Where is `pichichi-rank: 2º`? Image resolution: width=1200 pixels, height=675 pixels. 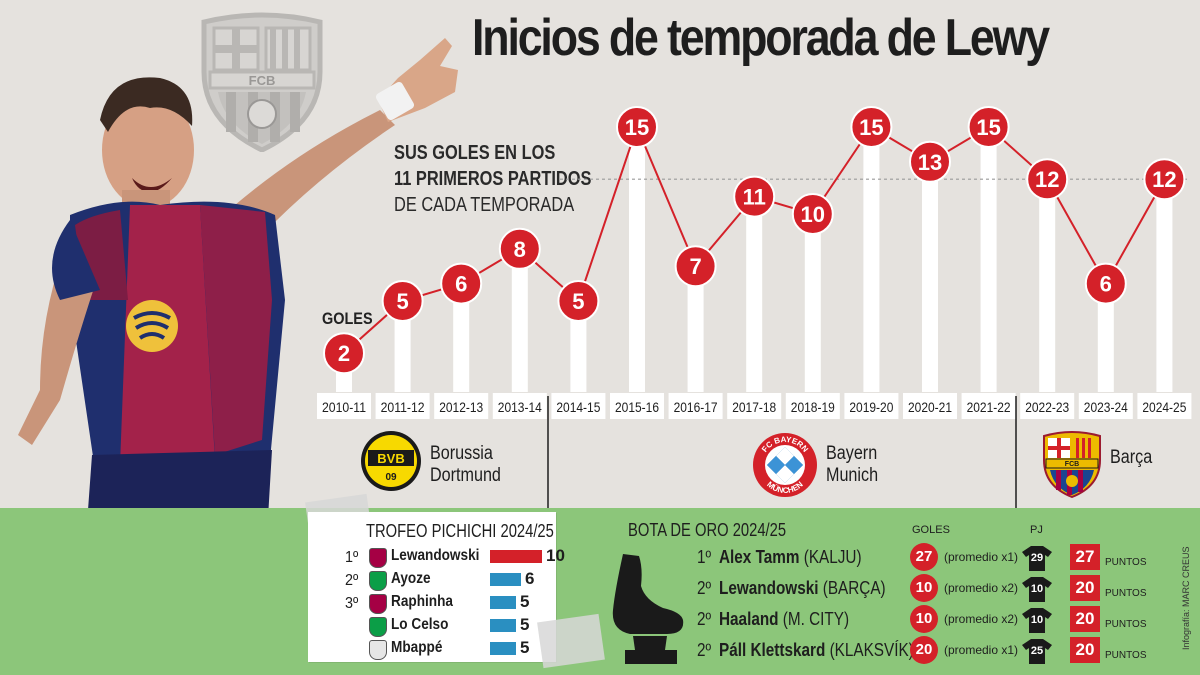
pichichi-rank: 2º is located at coordinates (352, 580).